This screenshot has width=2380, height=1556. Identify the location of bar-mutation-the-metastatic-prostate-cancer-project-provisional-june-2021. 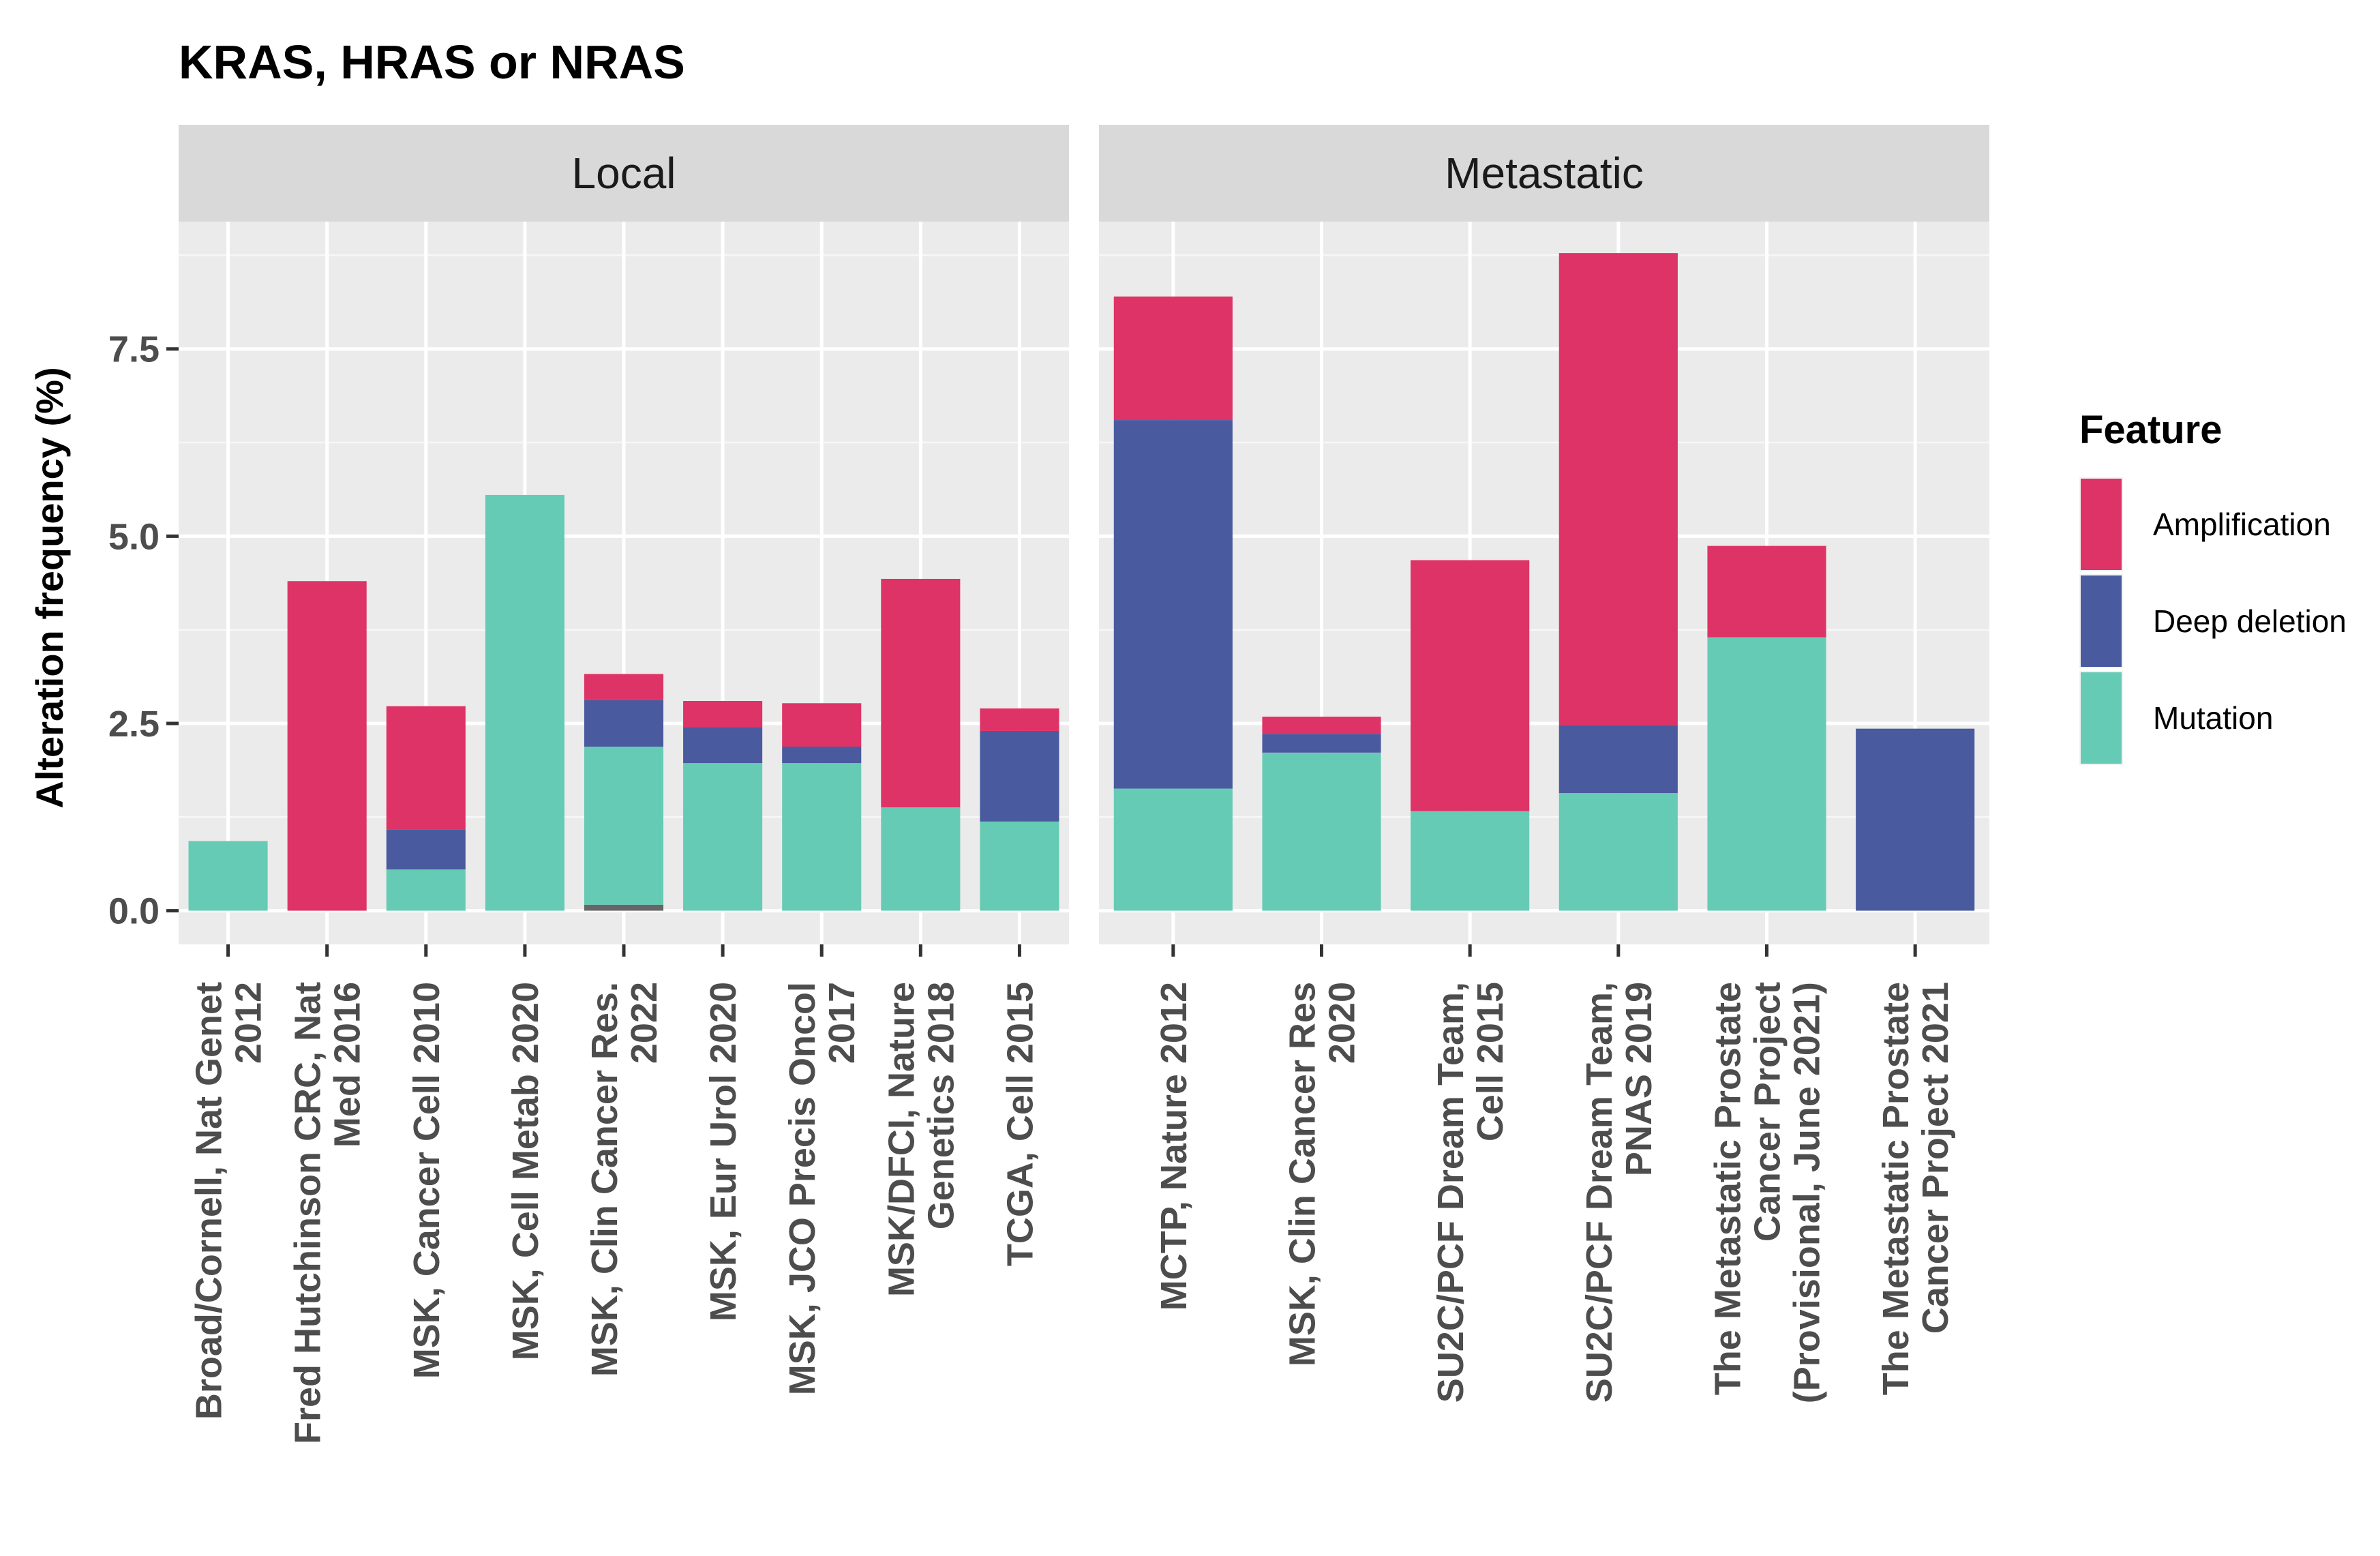
(1766, 774).